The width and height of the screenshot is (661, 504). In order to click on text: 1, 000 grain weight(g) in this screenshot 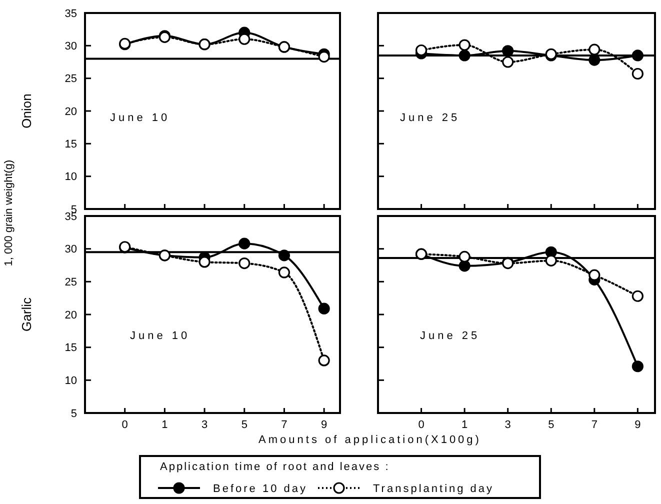, I will do `click(9, 213)`.